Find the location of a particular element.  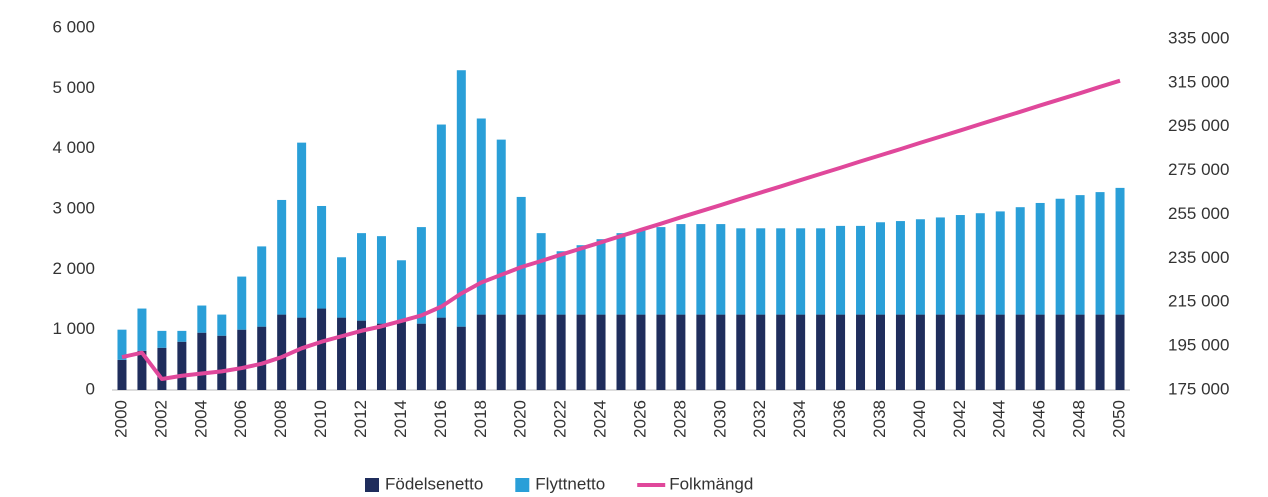

x-tick-label: 2032 is located at coordinates (759, 419).